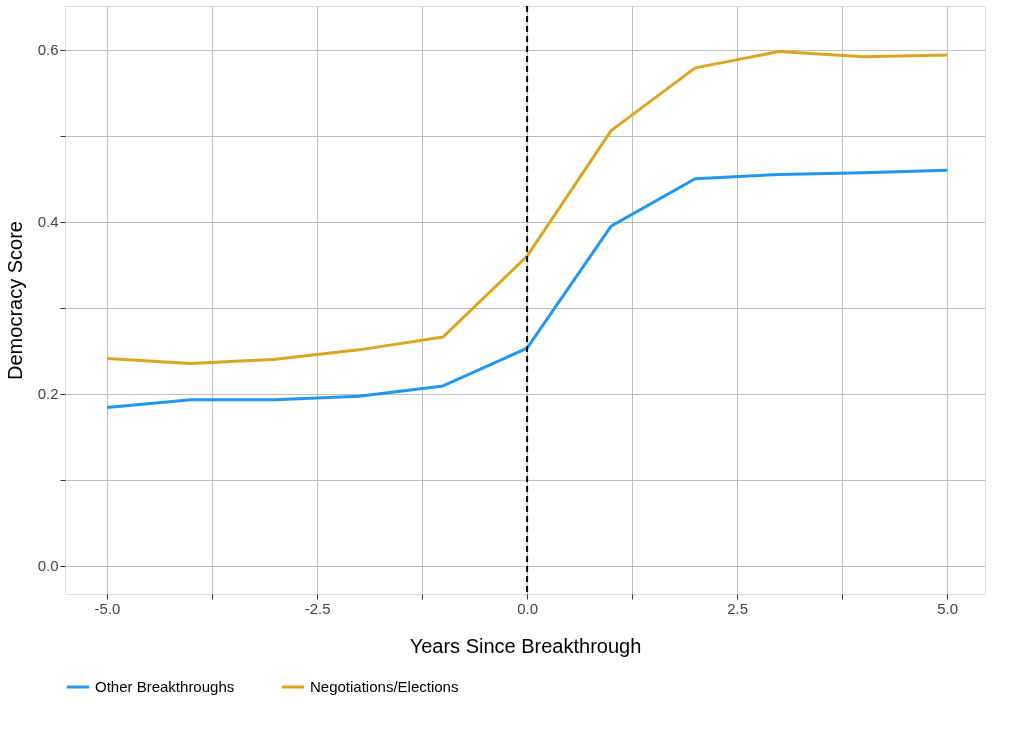  Describe the element at coordinates (525, 645) in the screenshot. I see `x-axis-title: Years Since Breakthrough` at that location.